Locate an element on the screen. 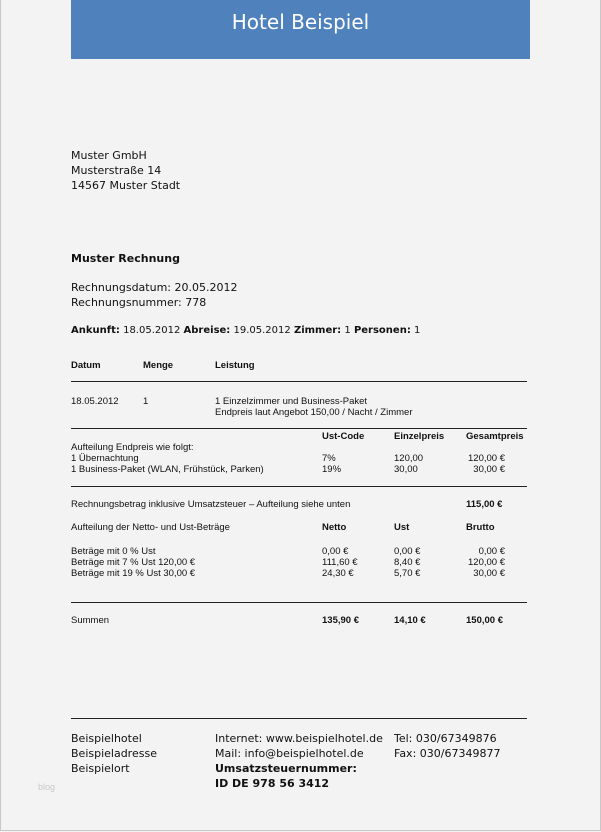  item-desc-1: 1 Einzelzimmer und Business-Paket is located at coordinates (291, 401).